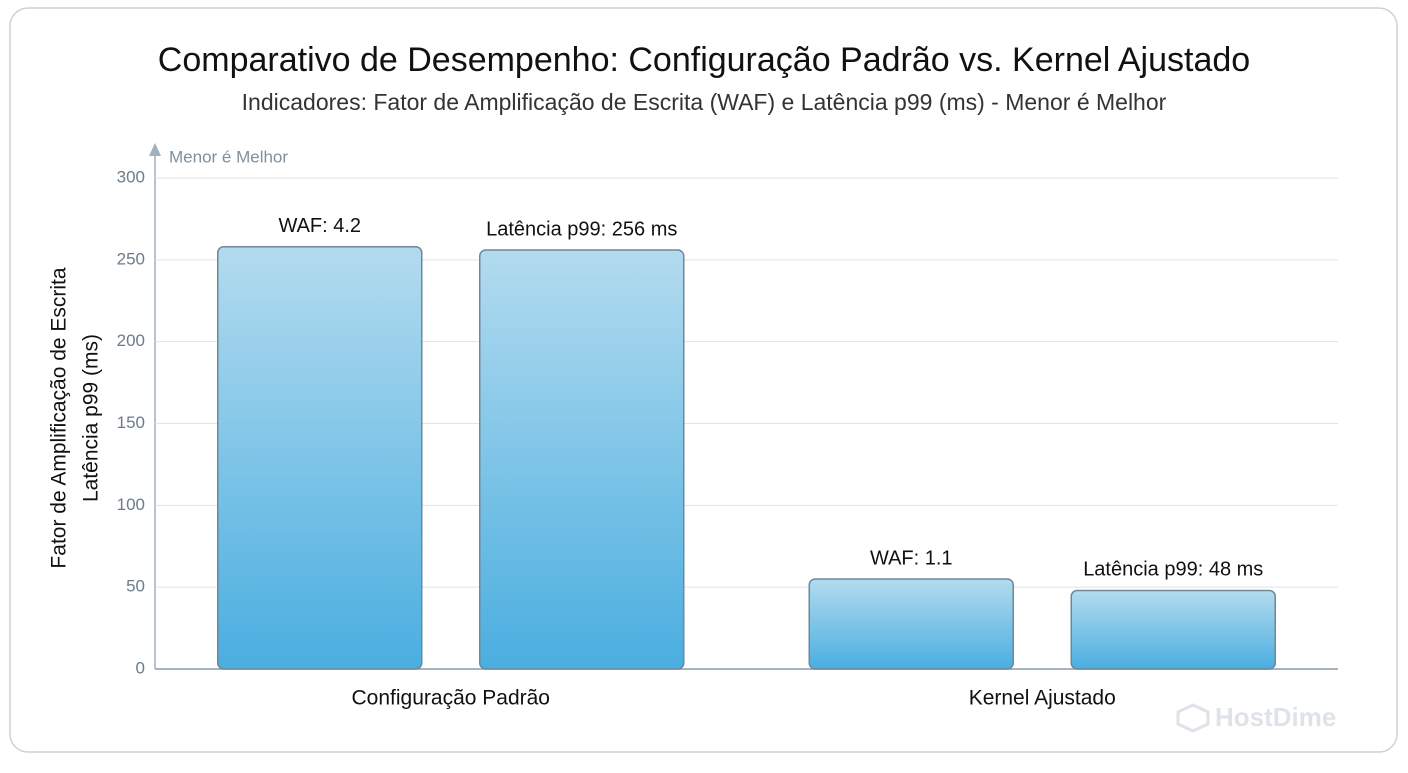 The height and width of the screenshot is (773, 1408). What do you see at coordinates (1275, 717) in the screenshot?
I see `watermark-text: HostDime` at bounding box center [1275, 717].